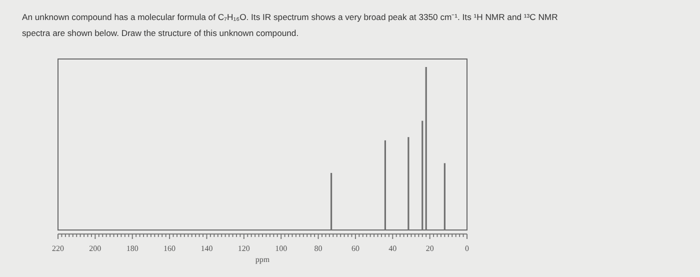 The image size is (700, 277). Describe the element at coordinates (244, 248) in the screenshot. I see `x-tick-label: 120` at that location.